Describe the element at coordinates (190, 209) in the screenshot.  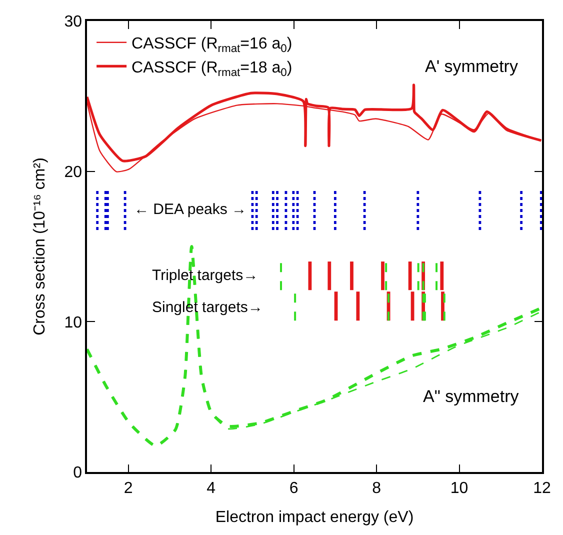
I see `annotation: ← DEA peaks →` at that location.